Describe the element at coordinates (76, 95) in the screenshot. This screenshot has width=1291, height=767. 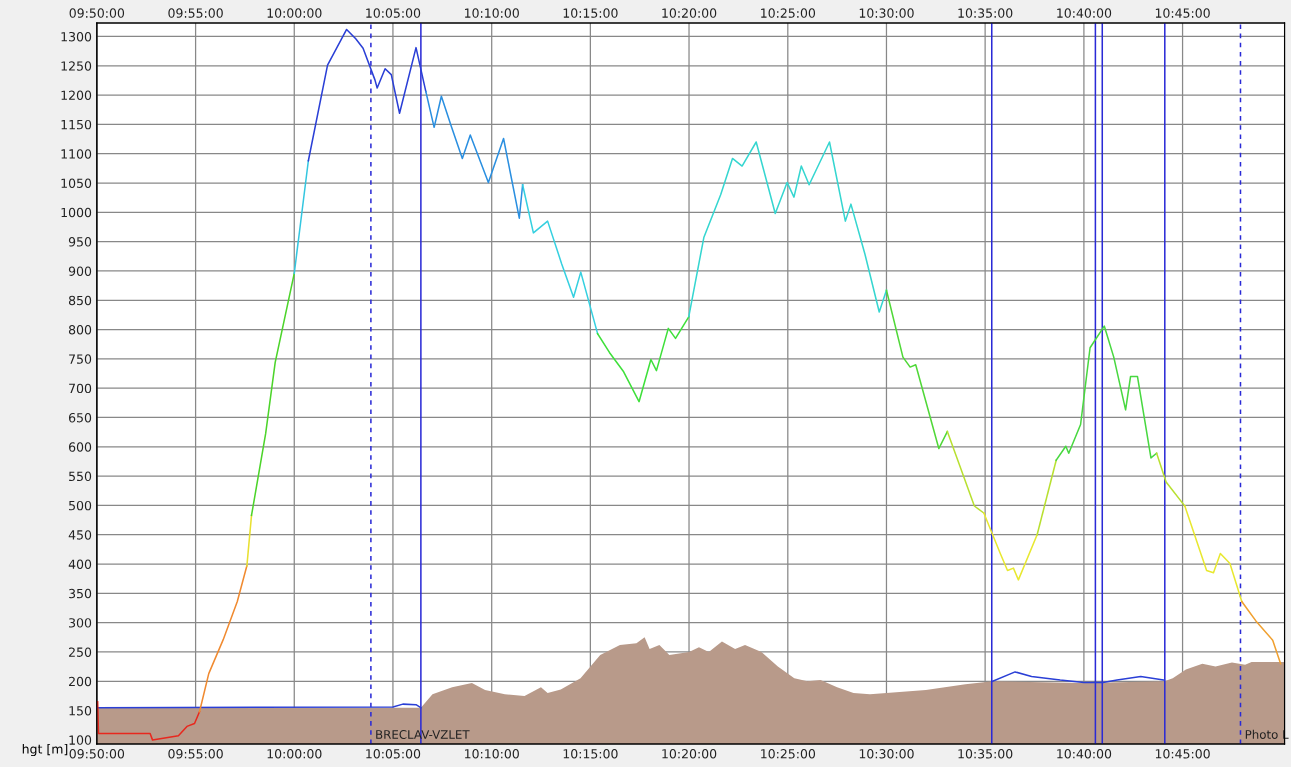
I see `y-tick-label: 1200` at that location.